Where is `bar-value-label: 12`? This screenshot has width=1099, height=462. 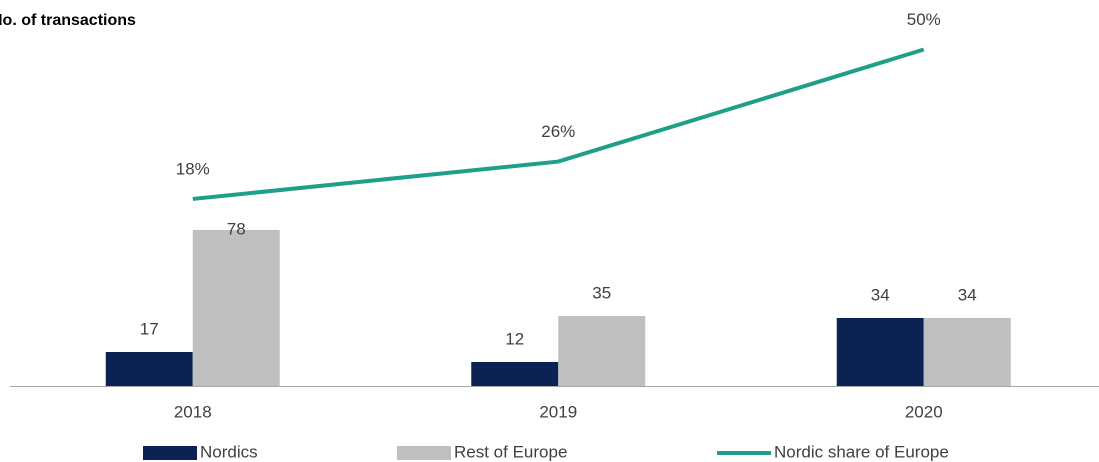 bar-value-label: 12 is located at coordinates (514, 338).